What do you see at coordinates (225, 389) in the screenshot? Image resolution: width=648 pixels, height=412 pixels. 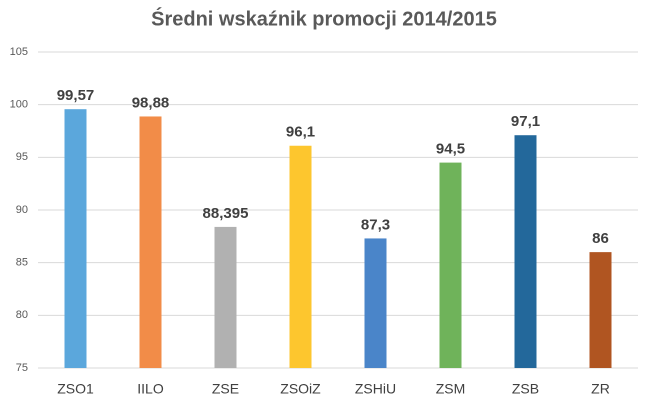 I see `x-tick-label: ZSE` at bounding box center [225, 389].